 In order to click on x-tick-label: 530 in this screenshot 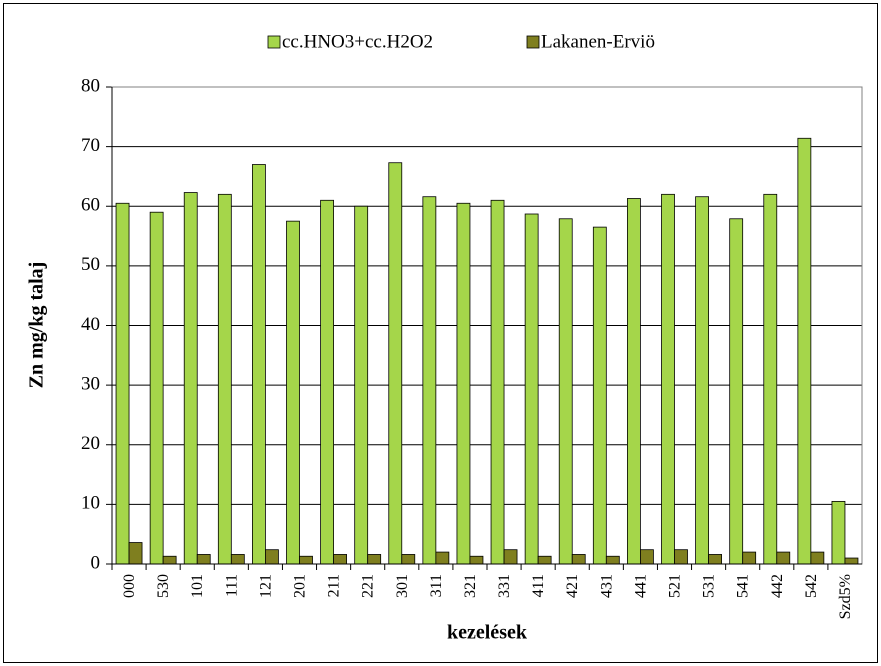, I will do `click(163, 586)`.